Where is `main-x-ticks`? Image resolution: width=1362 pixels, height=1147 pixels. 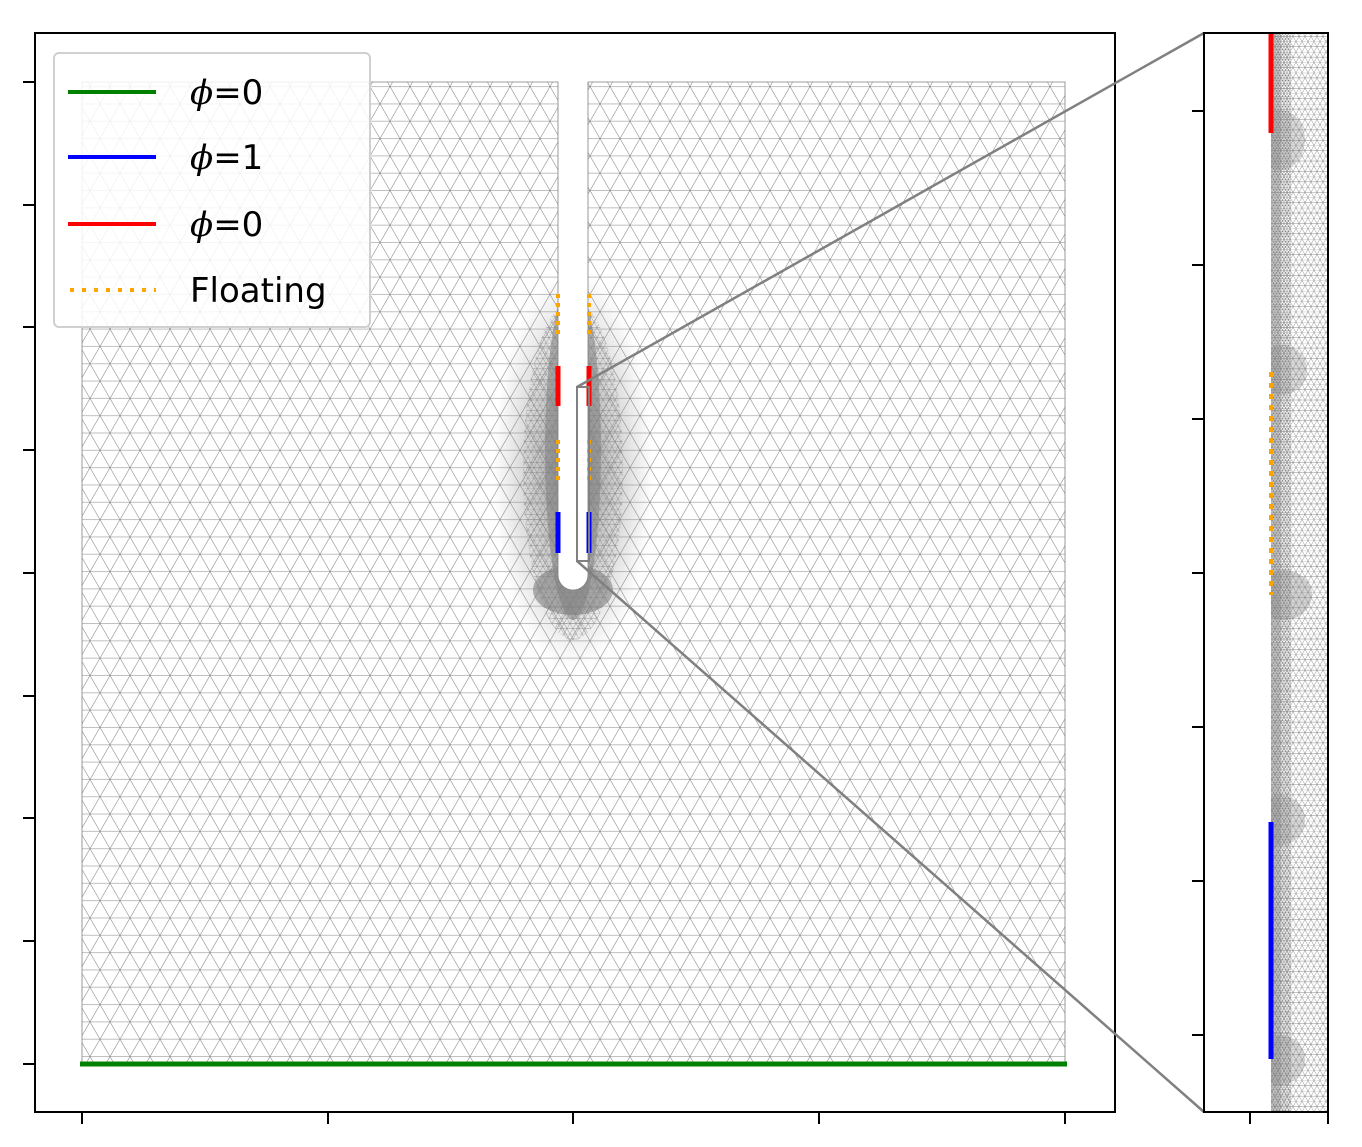 main-x-ticks is located at coordinates (573, 1118).